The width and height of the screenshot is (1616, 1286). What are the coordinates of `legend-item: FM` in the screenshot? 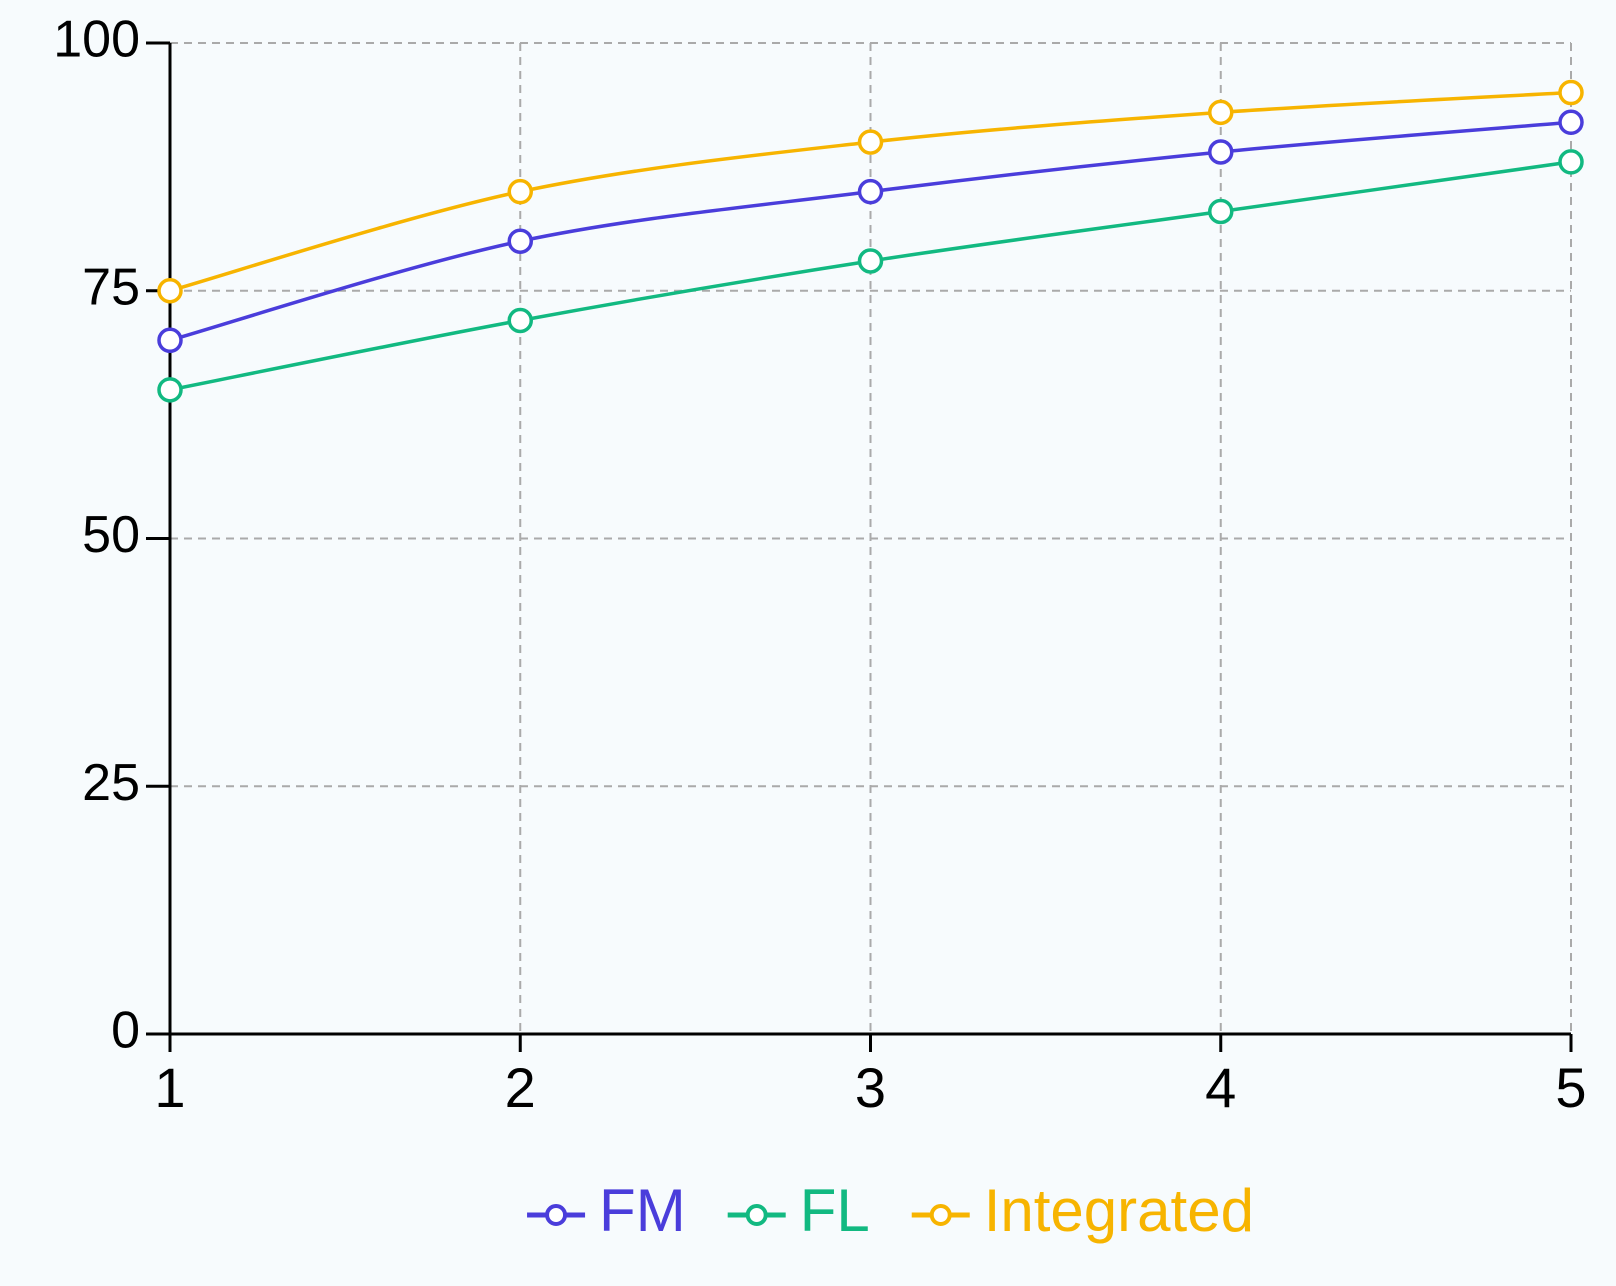 It's located at (606, 1210).